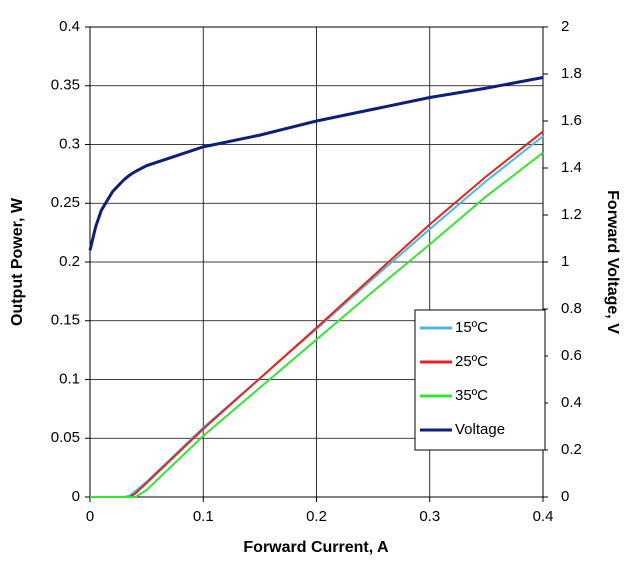 The image size is (624, 565). Describe the element at coordinates (90, 516) in the screenshot. I see `x-tick-label: 0` at that location.